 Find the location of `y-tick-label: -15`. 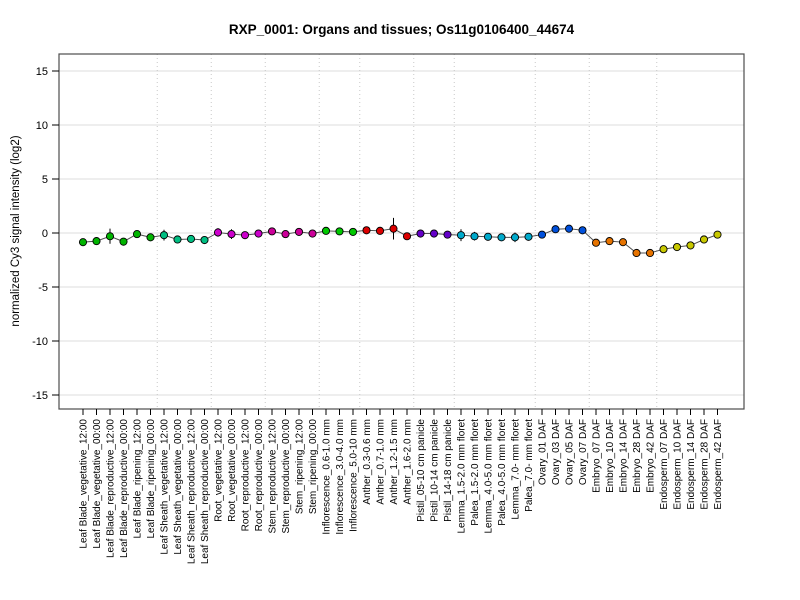

y-tick-label: -15 is located at coordinates (40, 396).